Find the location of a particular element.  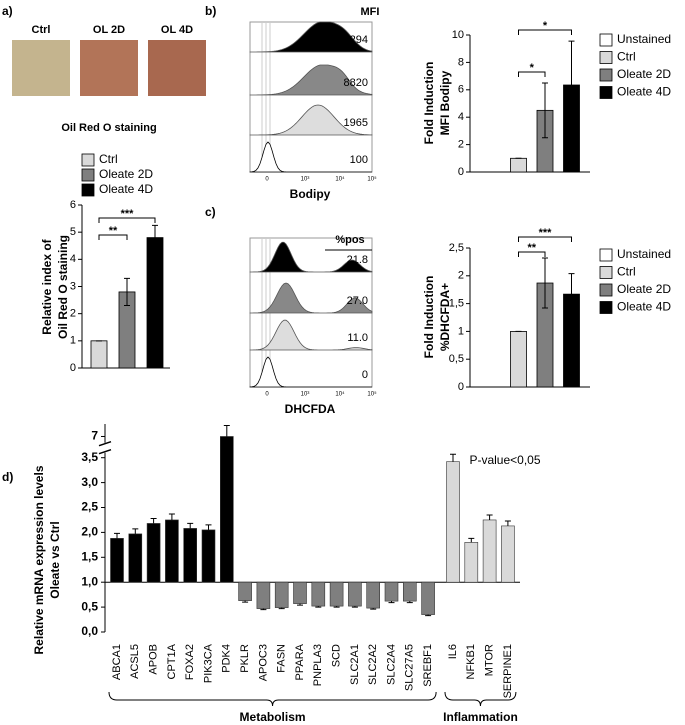

x-tick-label: PNPLA3 is located at coordinates (318, 665).